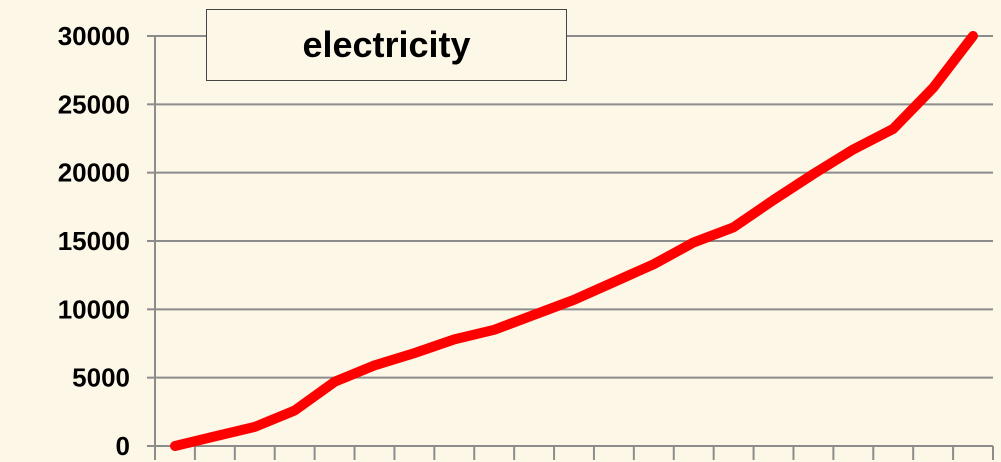 This screenshot has height=462, width=1001. I want to click on y-tick-label-0: 0, so click(123, 446).